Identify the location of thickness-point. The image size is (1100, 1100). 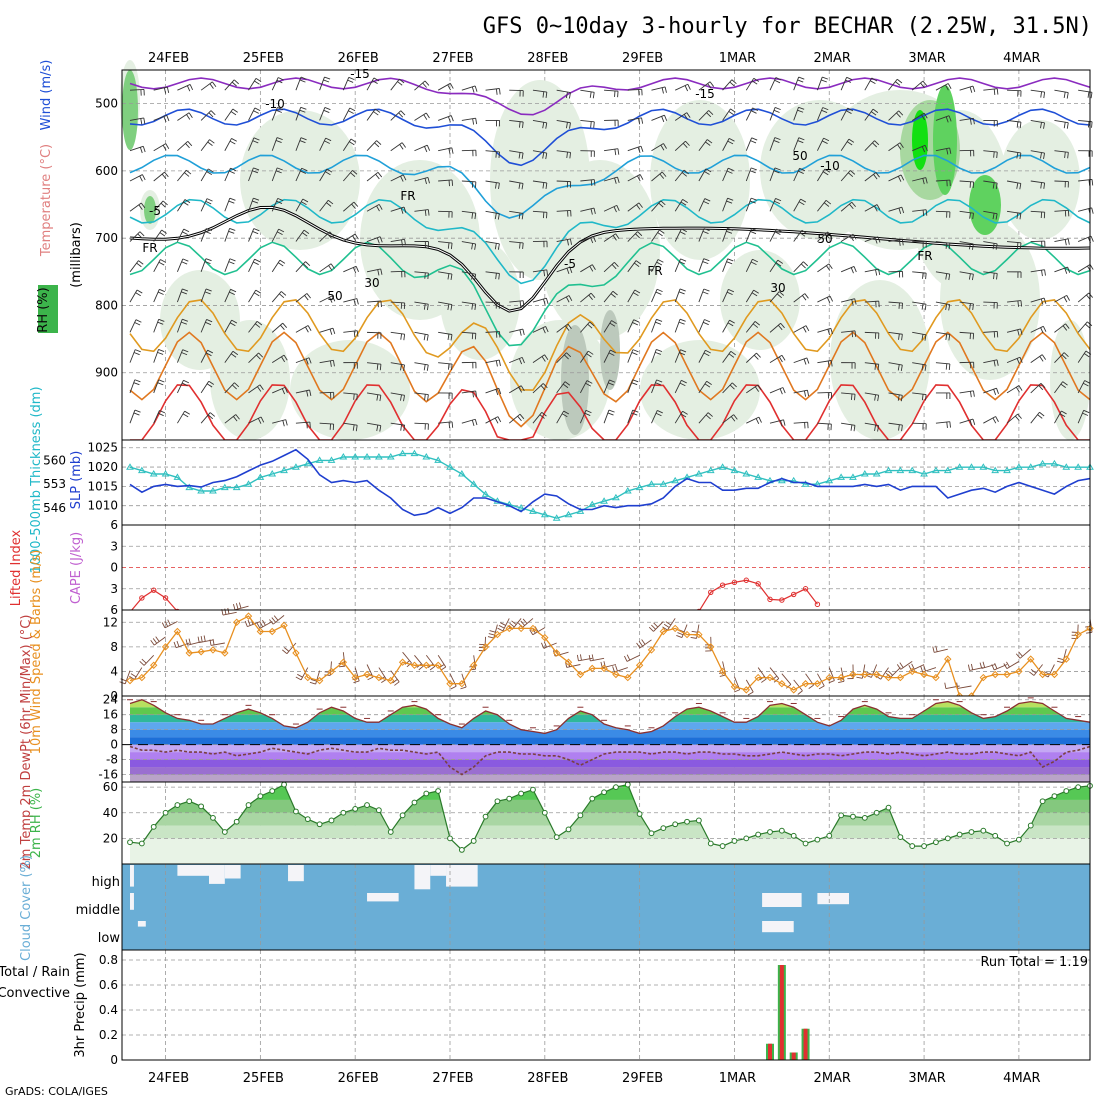
(616, 497).